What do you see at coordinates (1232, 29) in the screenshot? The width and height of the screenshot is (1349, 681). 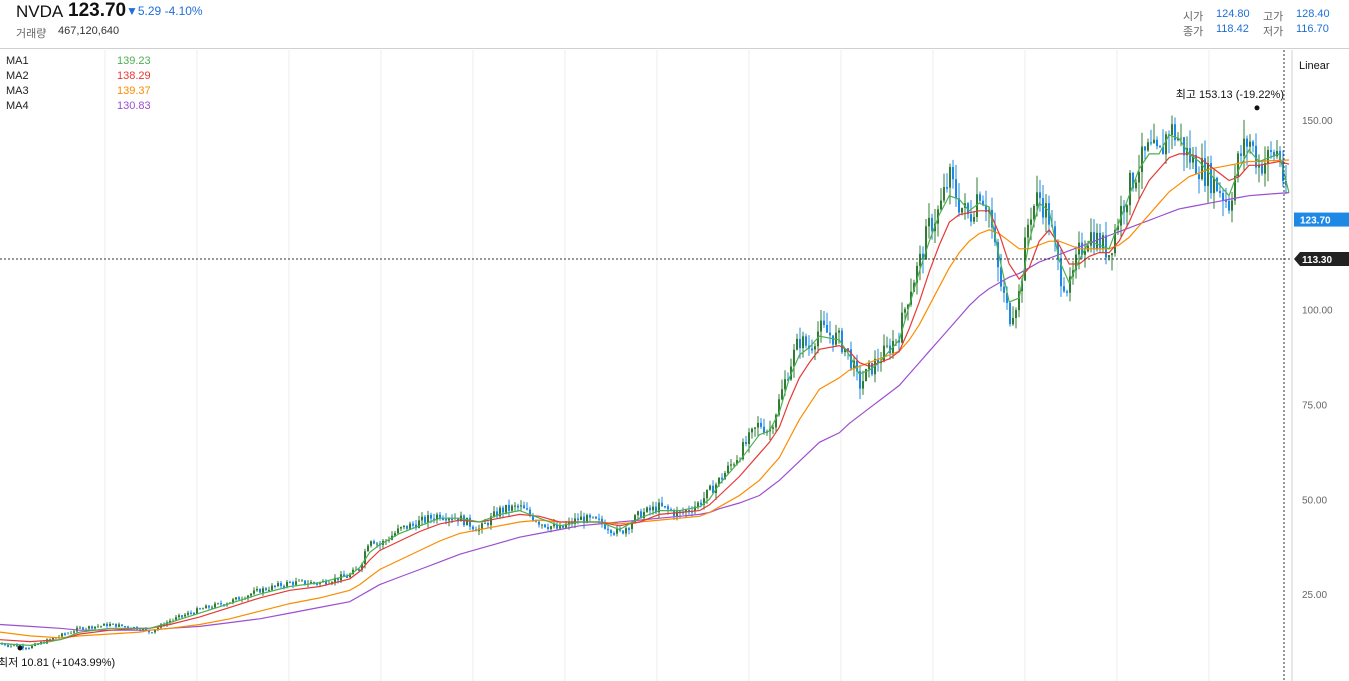 I see `close-value: 118.42` at bounding box center [1232, 29].